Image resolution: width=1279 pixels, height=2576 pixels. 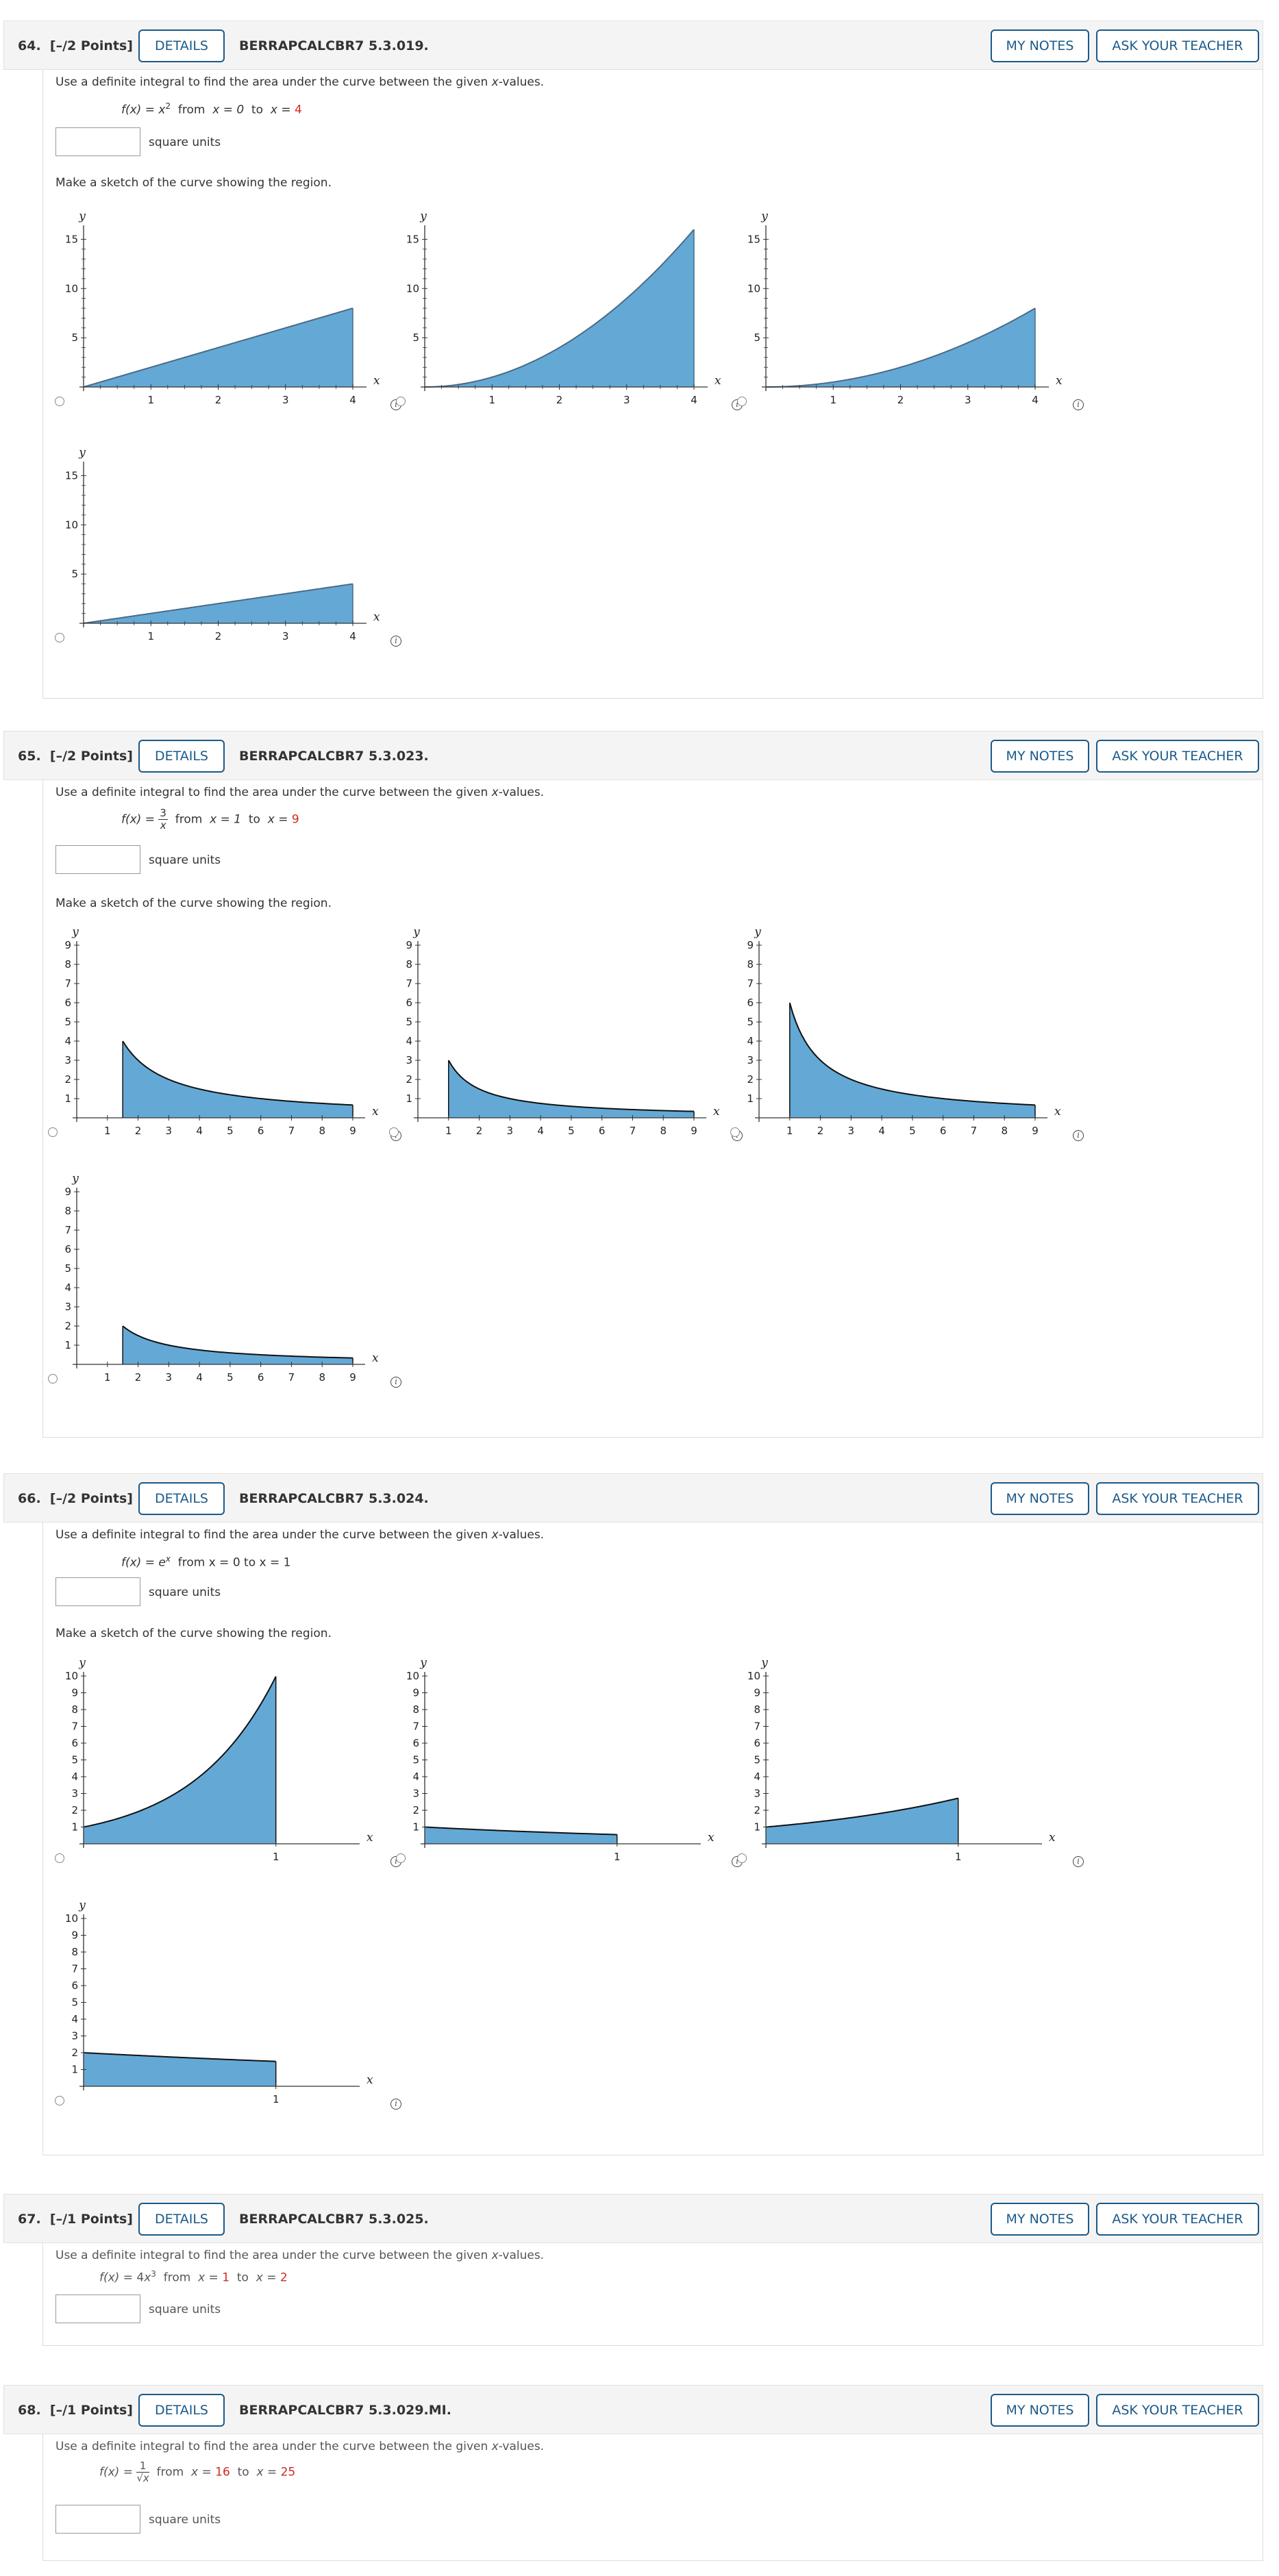 What do you see at coordinates (415, 1794) in the screenshot?
I see `y-tick-label: 3` at bounding box center [415, 1794].